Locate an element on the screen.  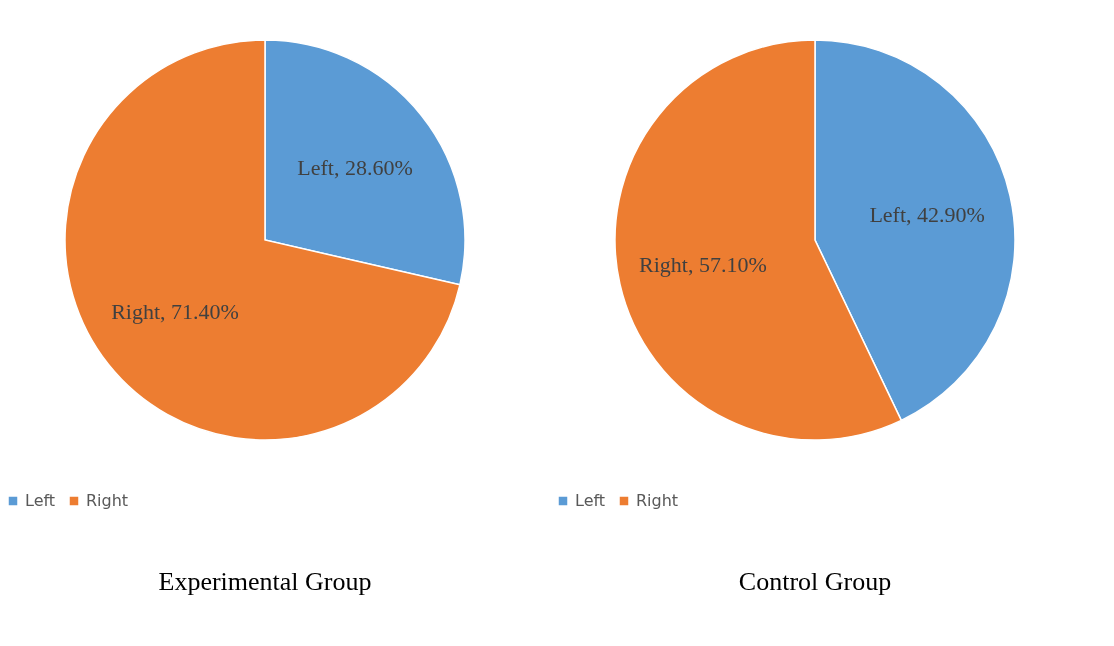
data-label: Right, 57.10% is located at coordinates (702, 265).